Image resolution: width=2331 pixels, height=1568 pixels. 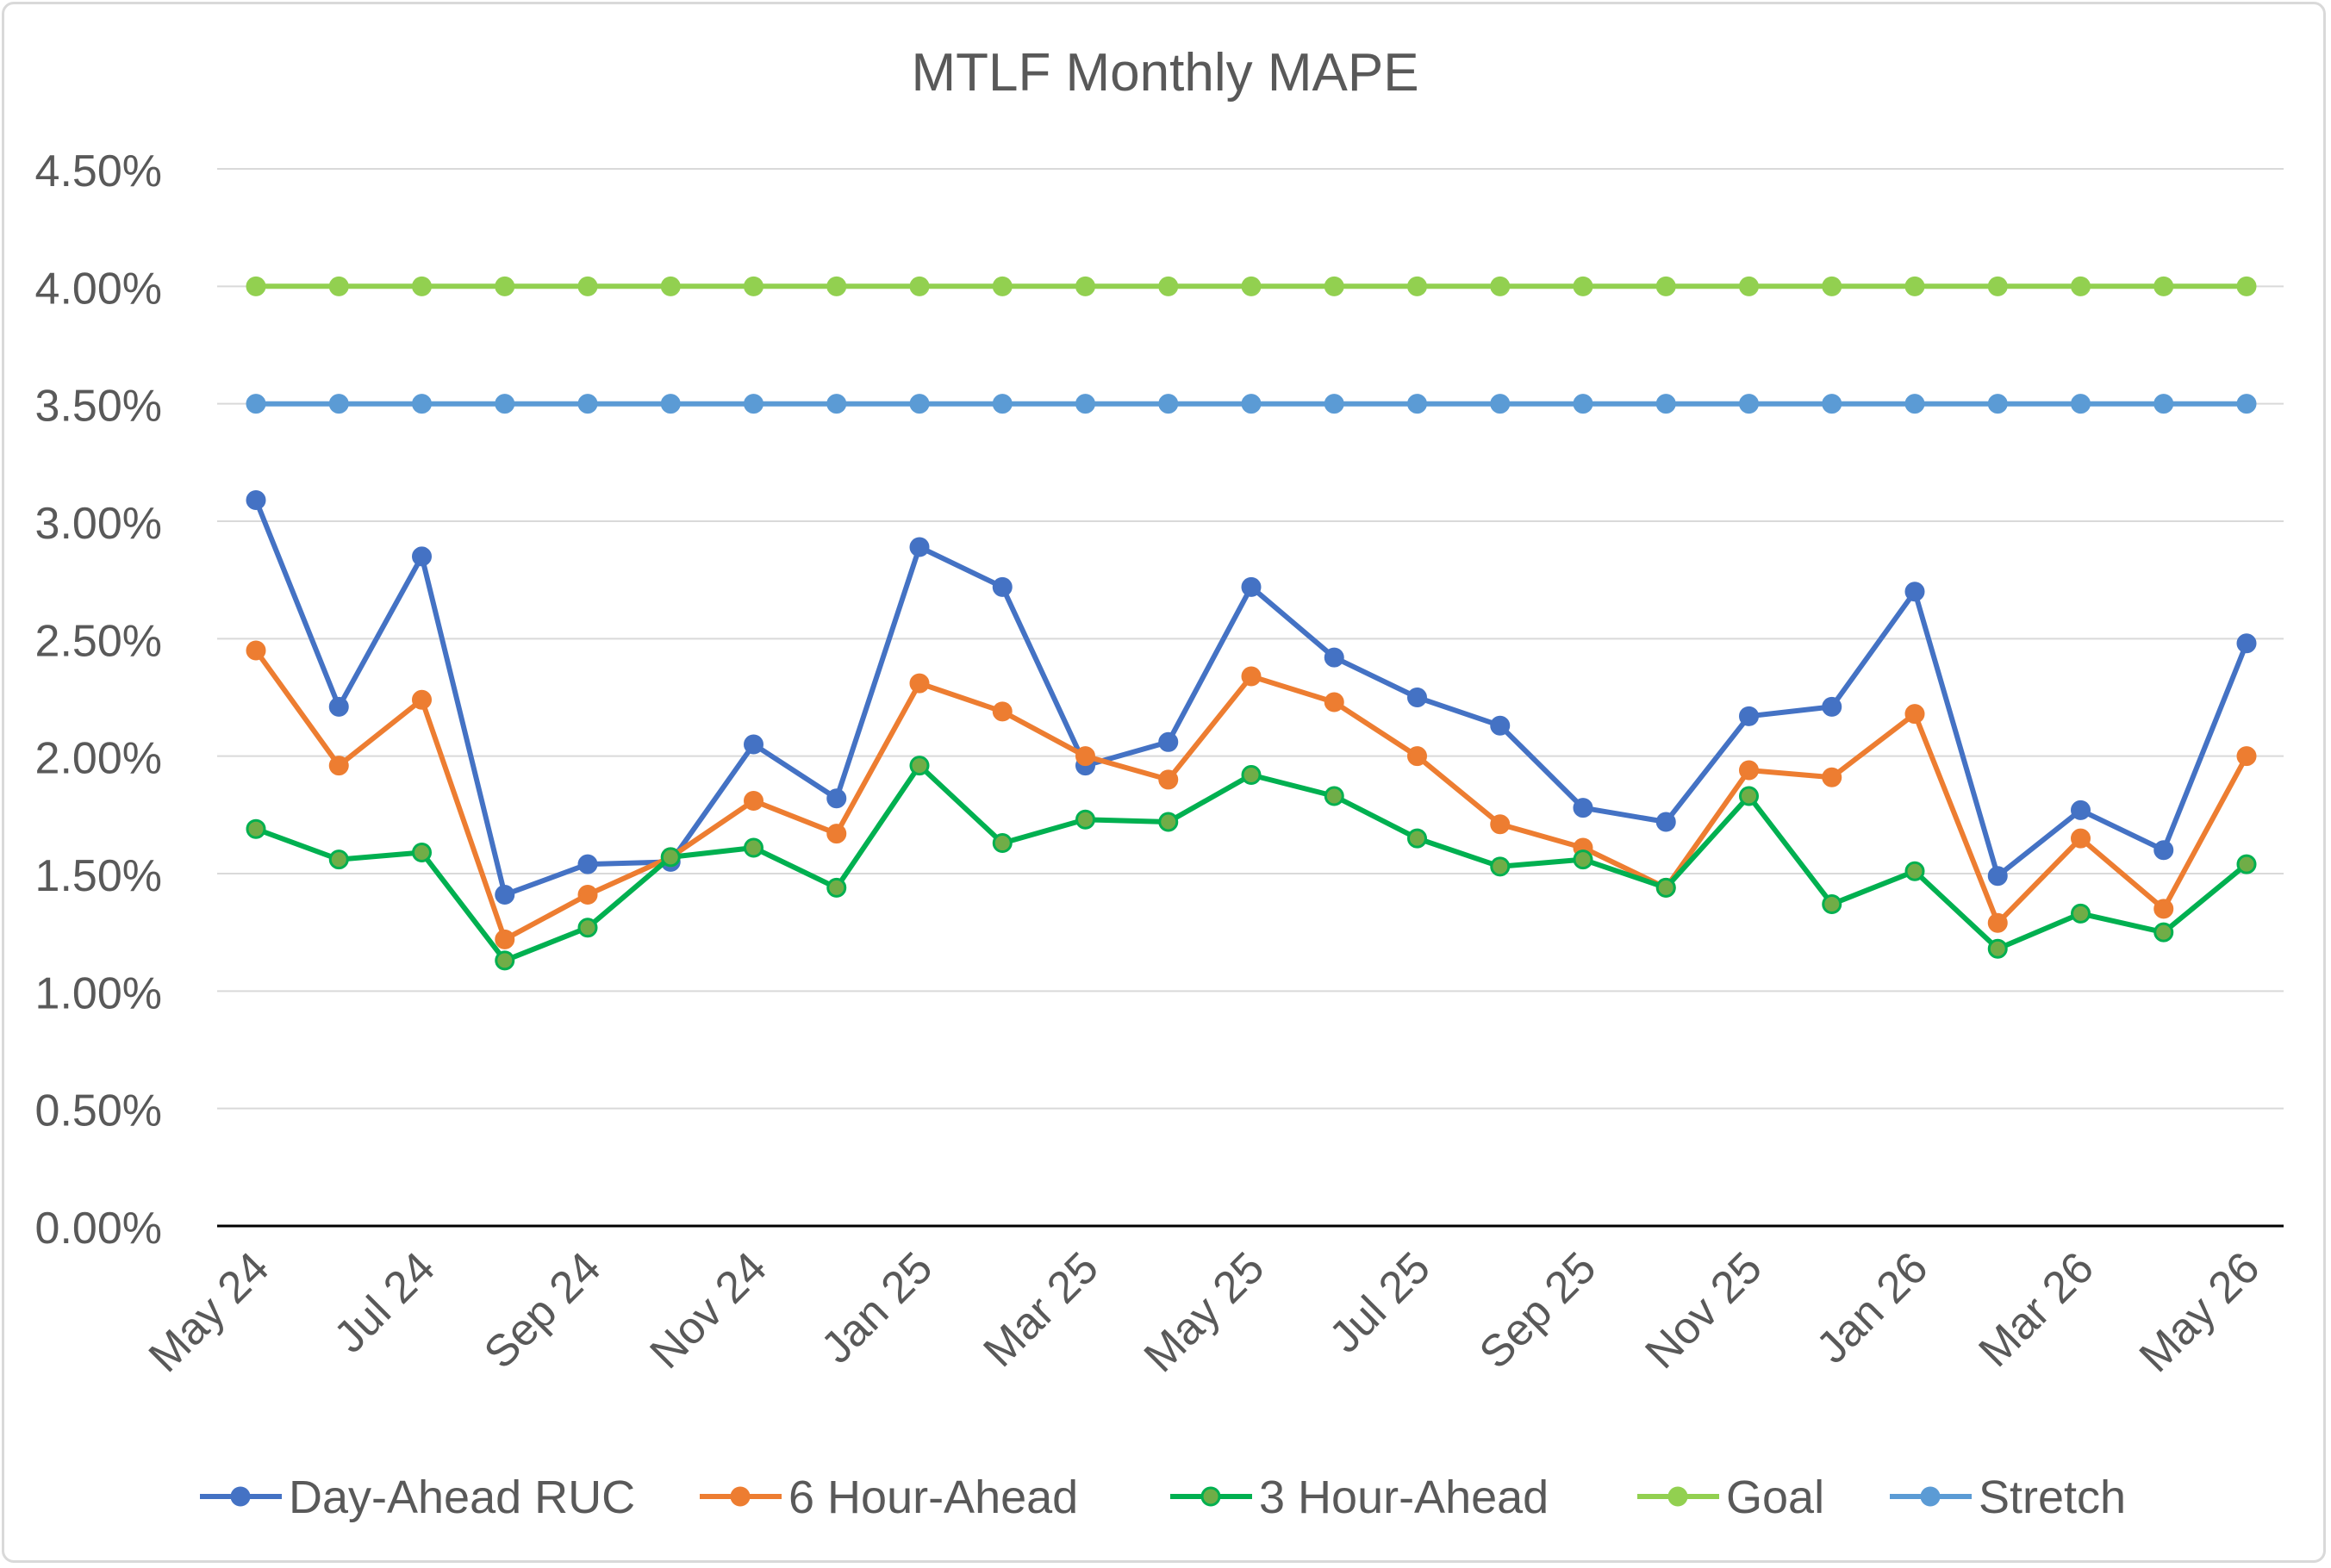 What do you see at coordinates (1404, 1497) in the screenshot?
I see `legend-label: 3 Hour-Ahead` at bounding box center [1404, 1497].